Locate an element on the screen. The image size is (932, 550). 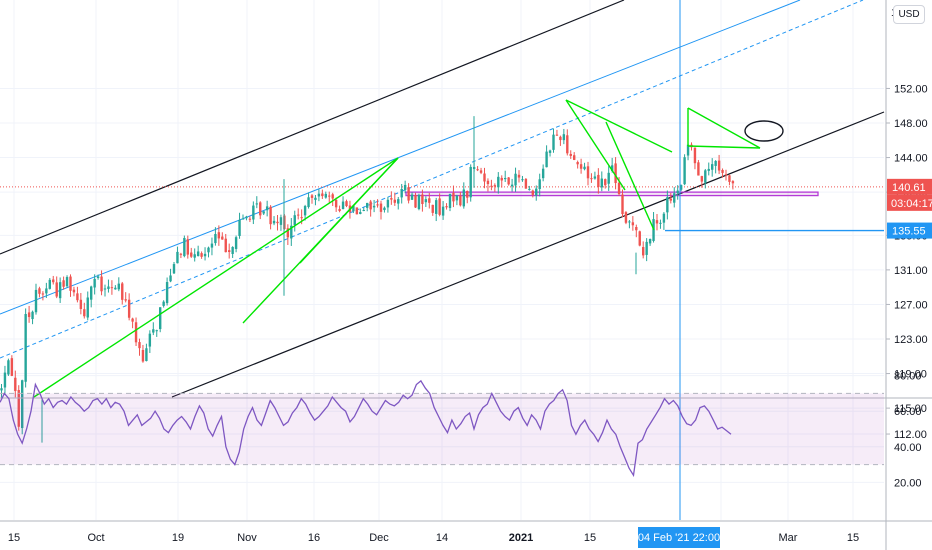
currency-button: USD is located at coordinates (909, 14).